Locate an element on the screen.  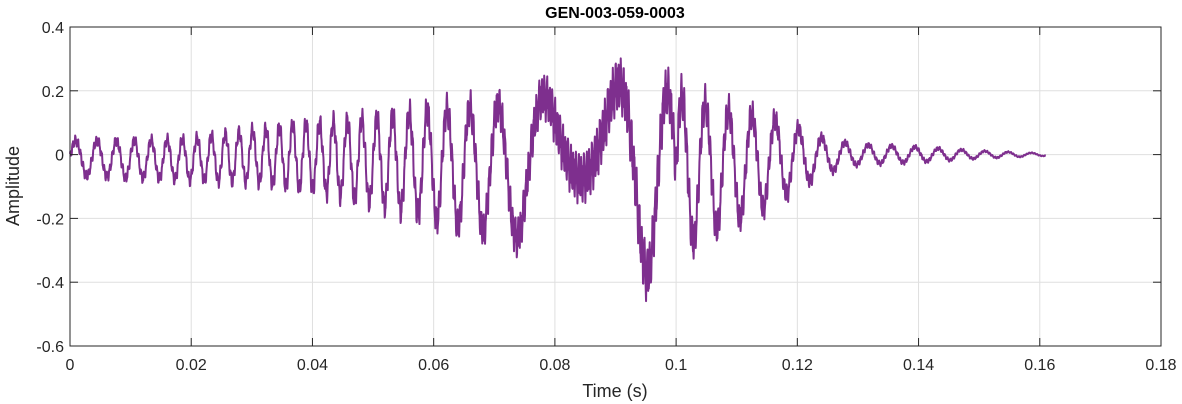
x-tick-label: 0.1 is located at coordinates (676, 365).